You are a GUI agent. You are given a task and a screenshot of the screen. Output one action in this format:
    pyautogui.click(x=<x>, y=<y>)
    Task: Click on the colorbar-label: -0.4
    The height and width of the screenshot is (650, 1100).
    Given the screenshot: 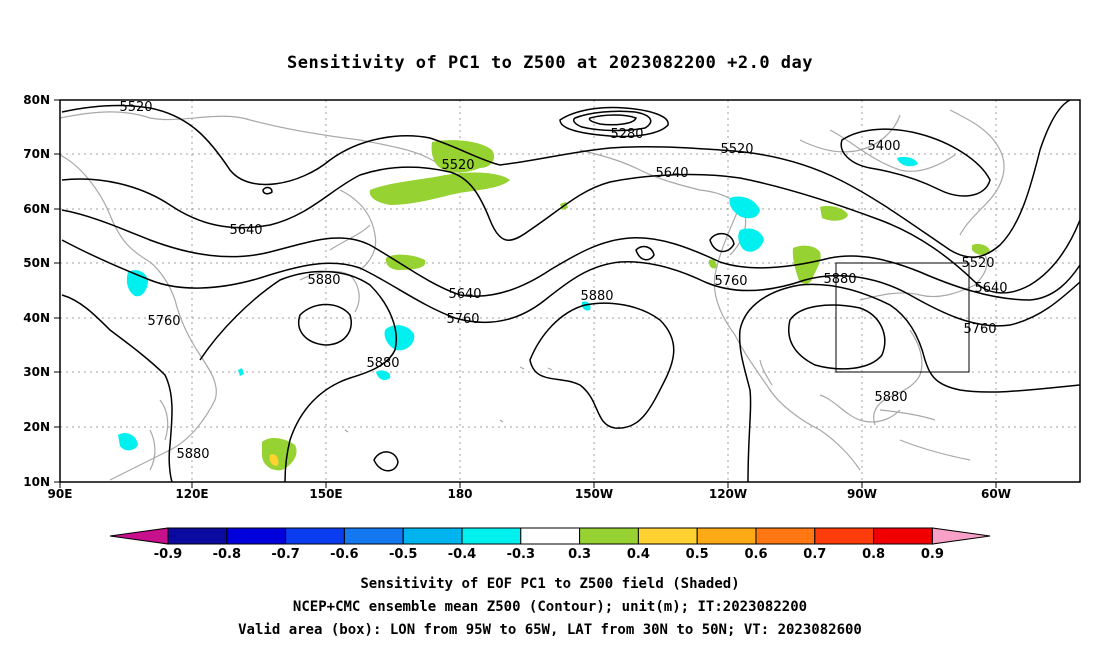 What is the action you would take?
    pyautogui.click(x=462, y=554)
    